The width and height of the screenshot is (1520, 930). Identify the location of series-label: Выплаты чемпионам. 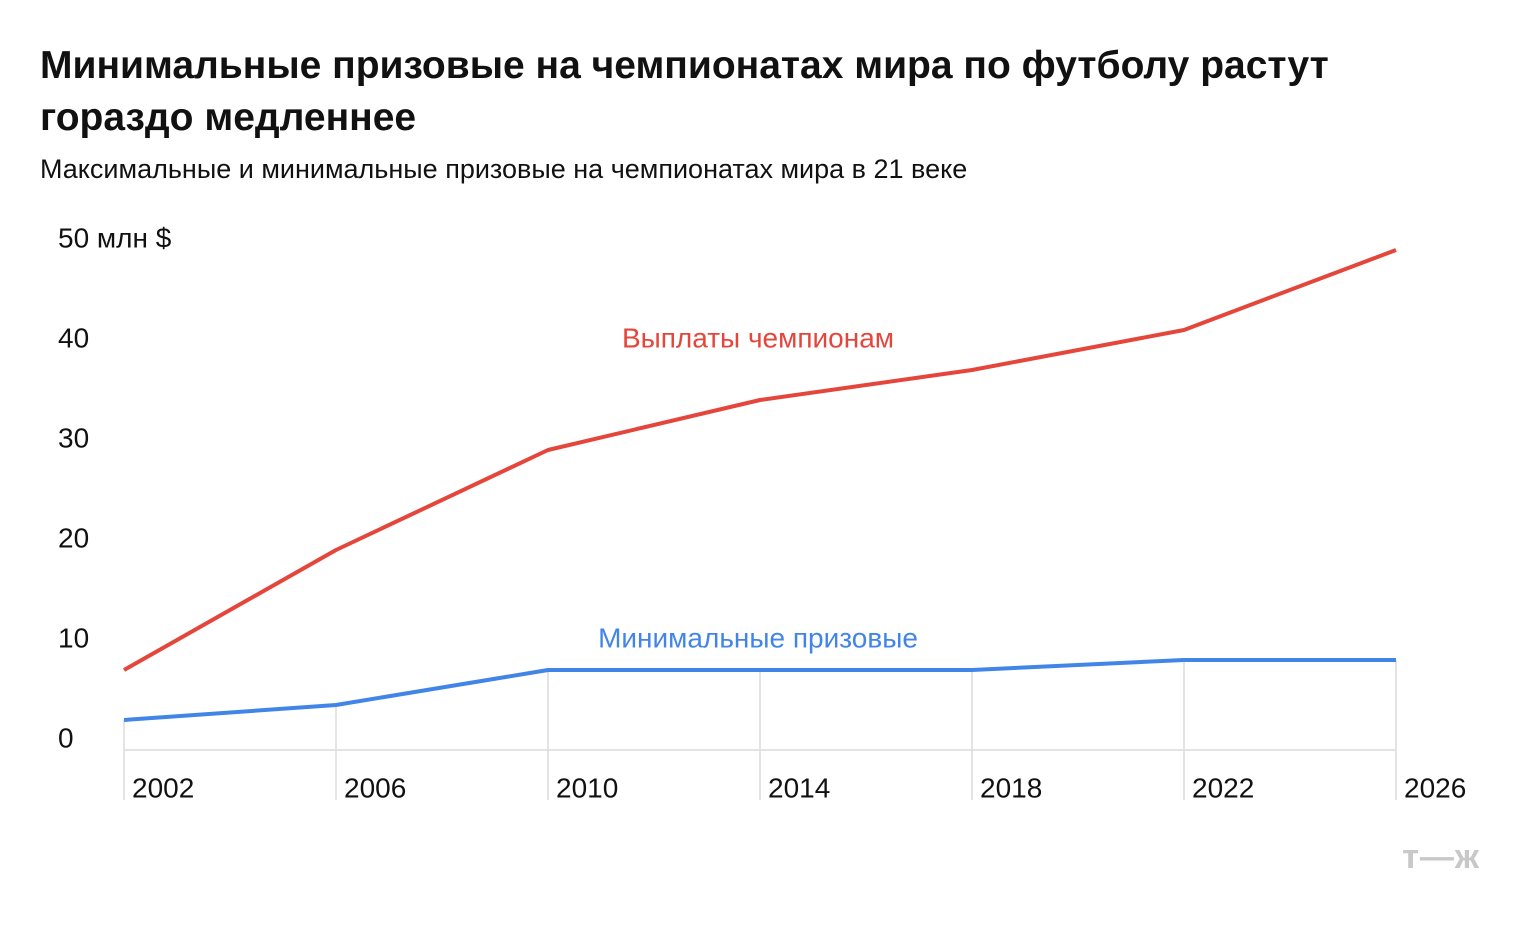
(758, 337).